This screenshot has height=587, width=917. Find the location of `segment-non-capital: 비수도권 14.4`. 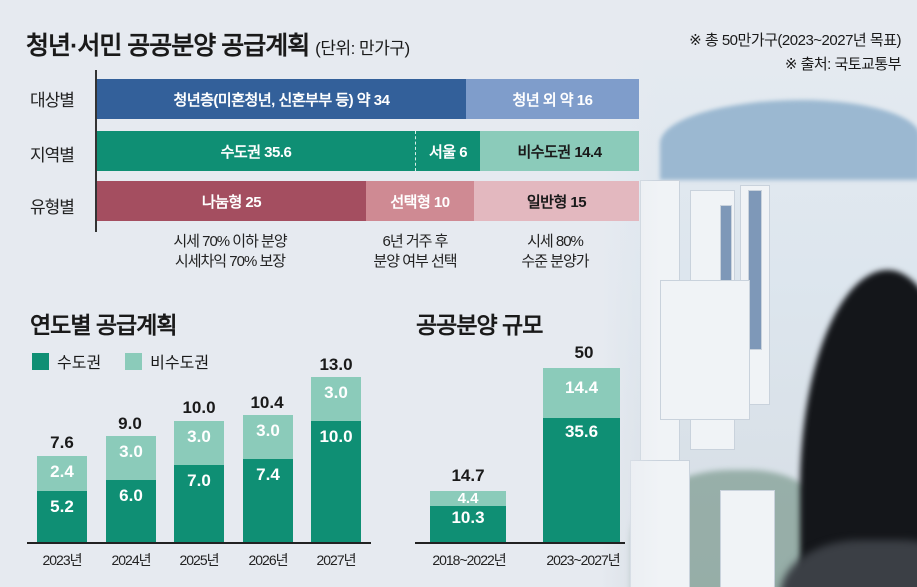

segment-non-capital: 비수도권 14.4 is located at coordinates (559, 151).